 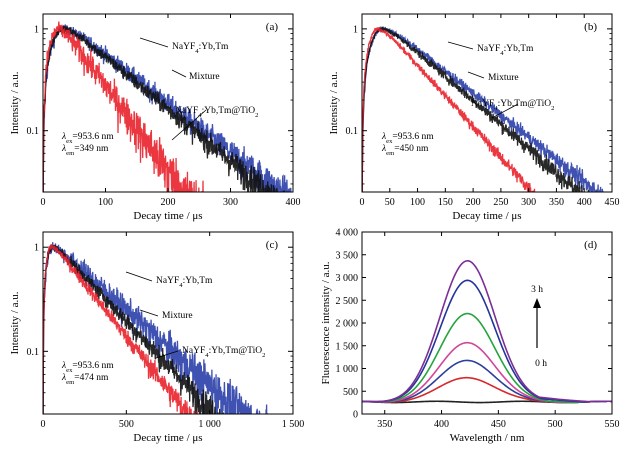 I want to click on annotation-b-2: NaYF4:Yb,Tm@TiO2, so click(x=512, y=105).